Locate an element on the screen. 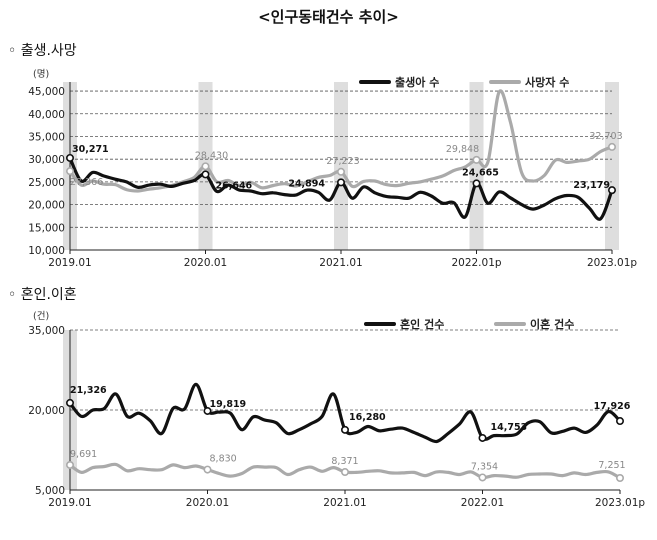  y-tick-label: 5,000 is located at coordinates (50, 491).